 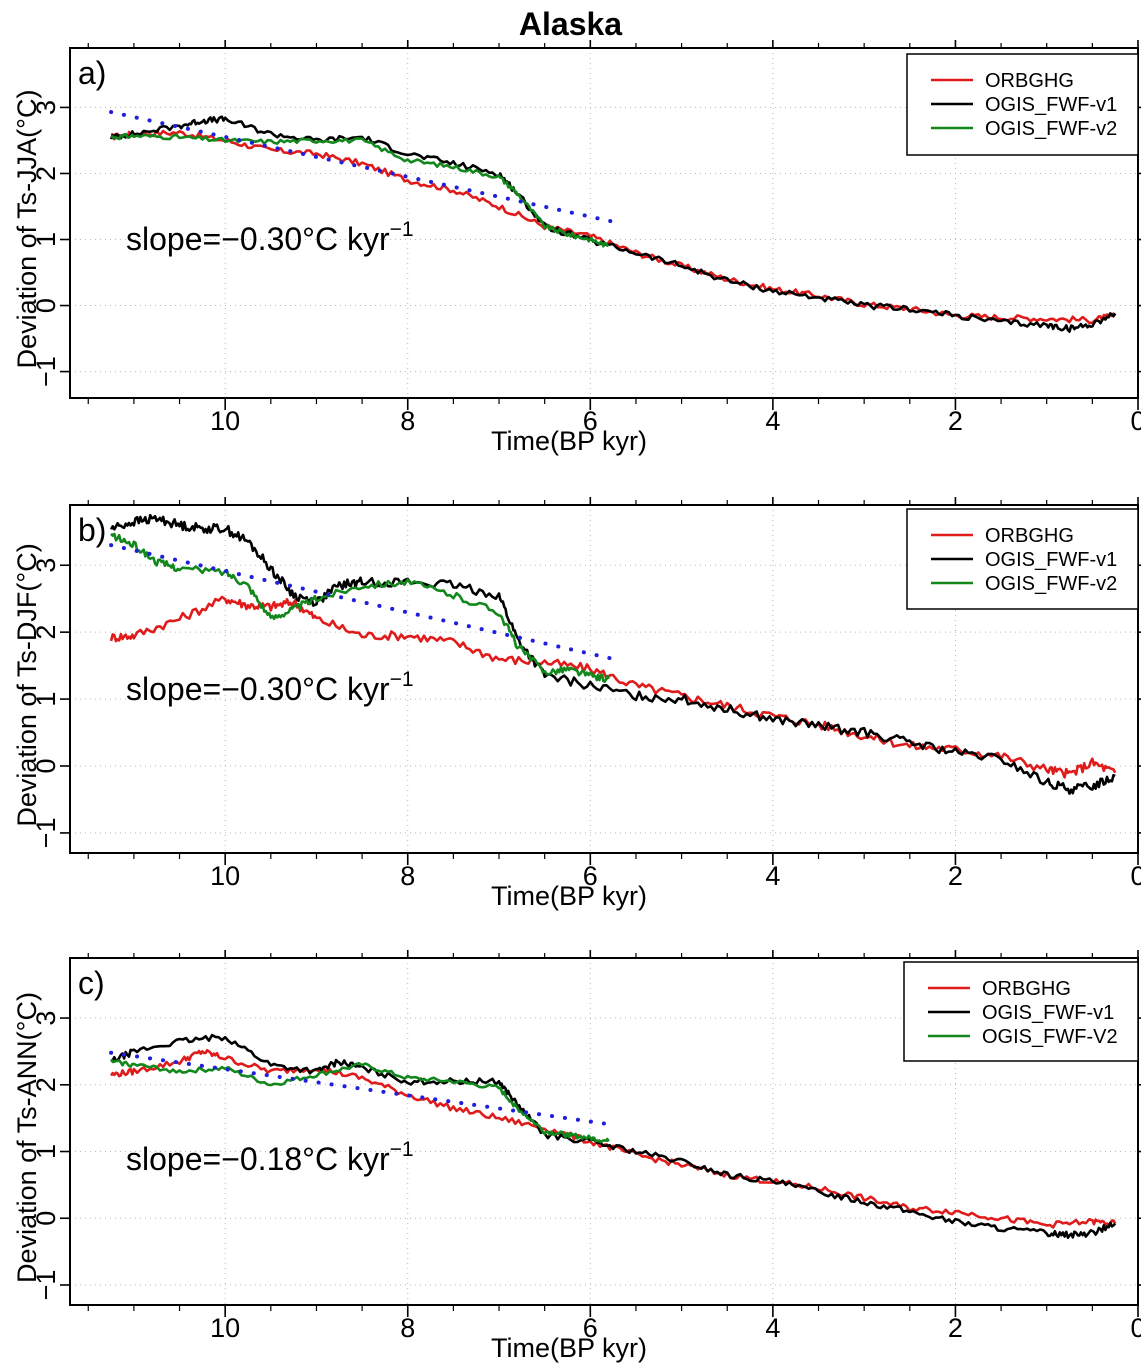 I want to click on legend-box, so click(x=1022, y=559).